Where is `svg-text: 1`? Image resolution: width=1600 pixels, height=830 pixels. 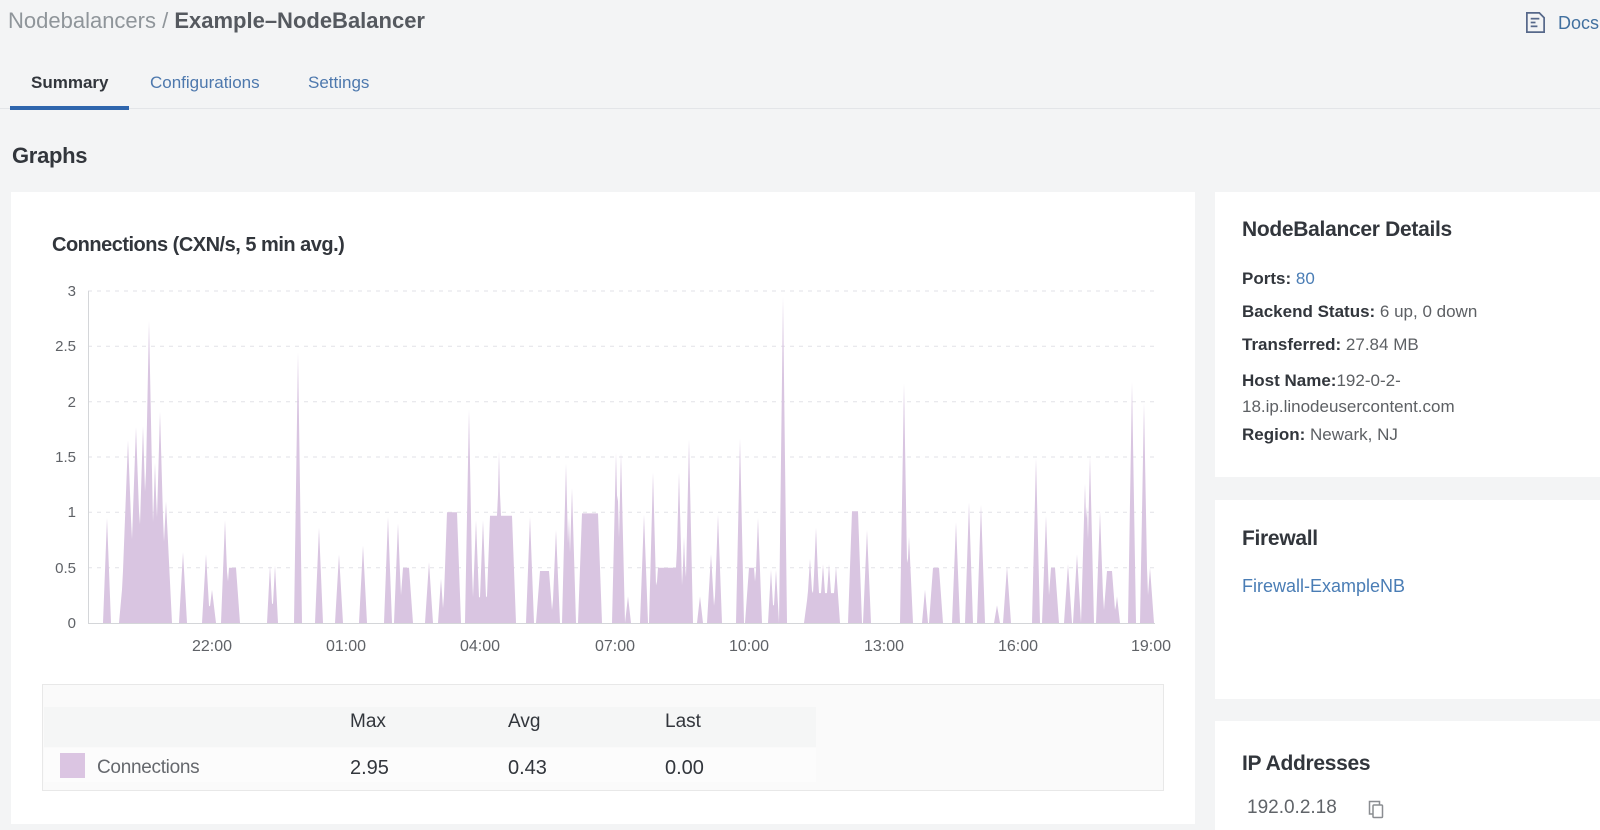
svg-text: 1 is located at coordinates (72, 512).